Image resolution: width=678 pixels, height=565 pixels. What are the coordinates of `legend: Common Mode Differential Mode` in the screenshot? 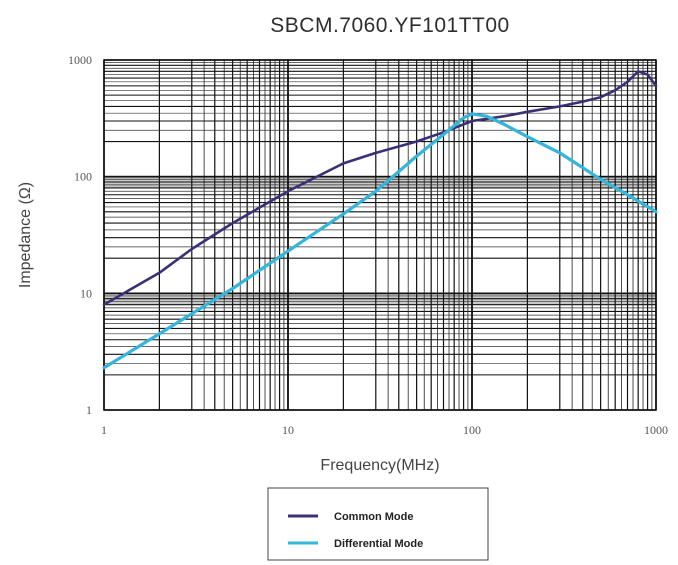 It's located at (378, 524).